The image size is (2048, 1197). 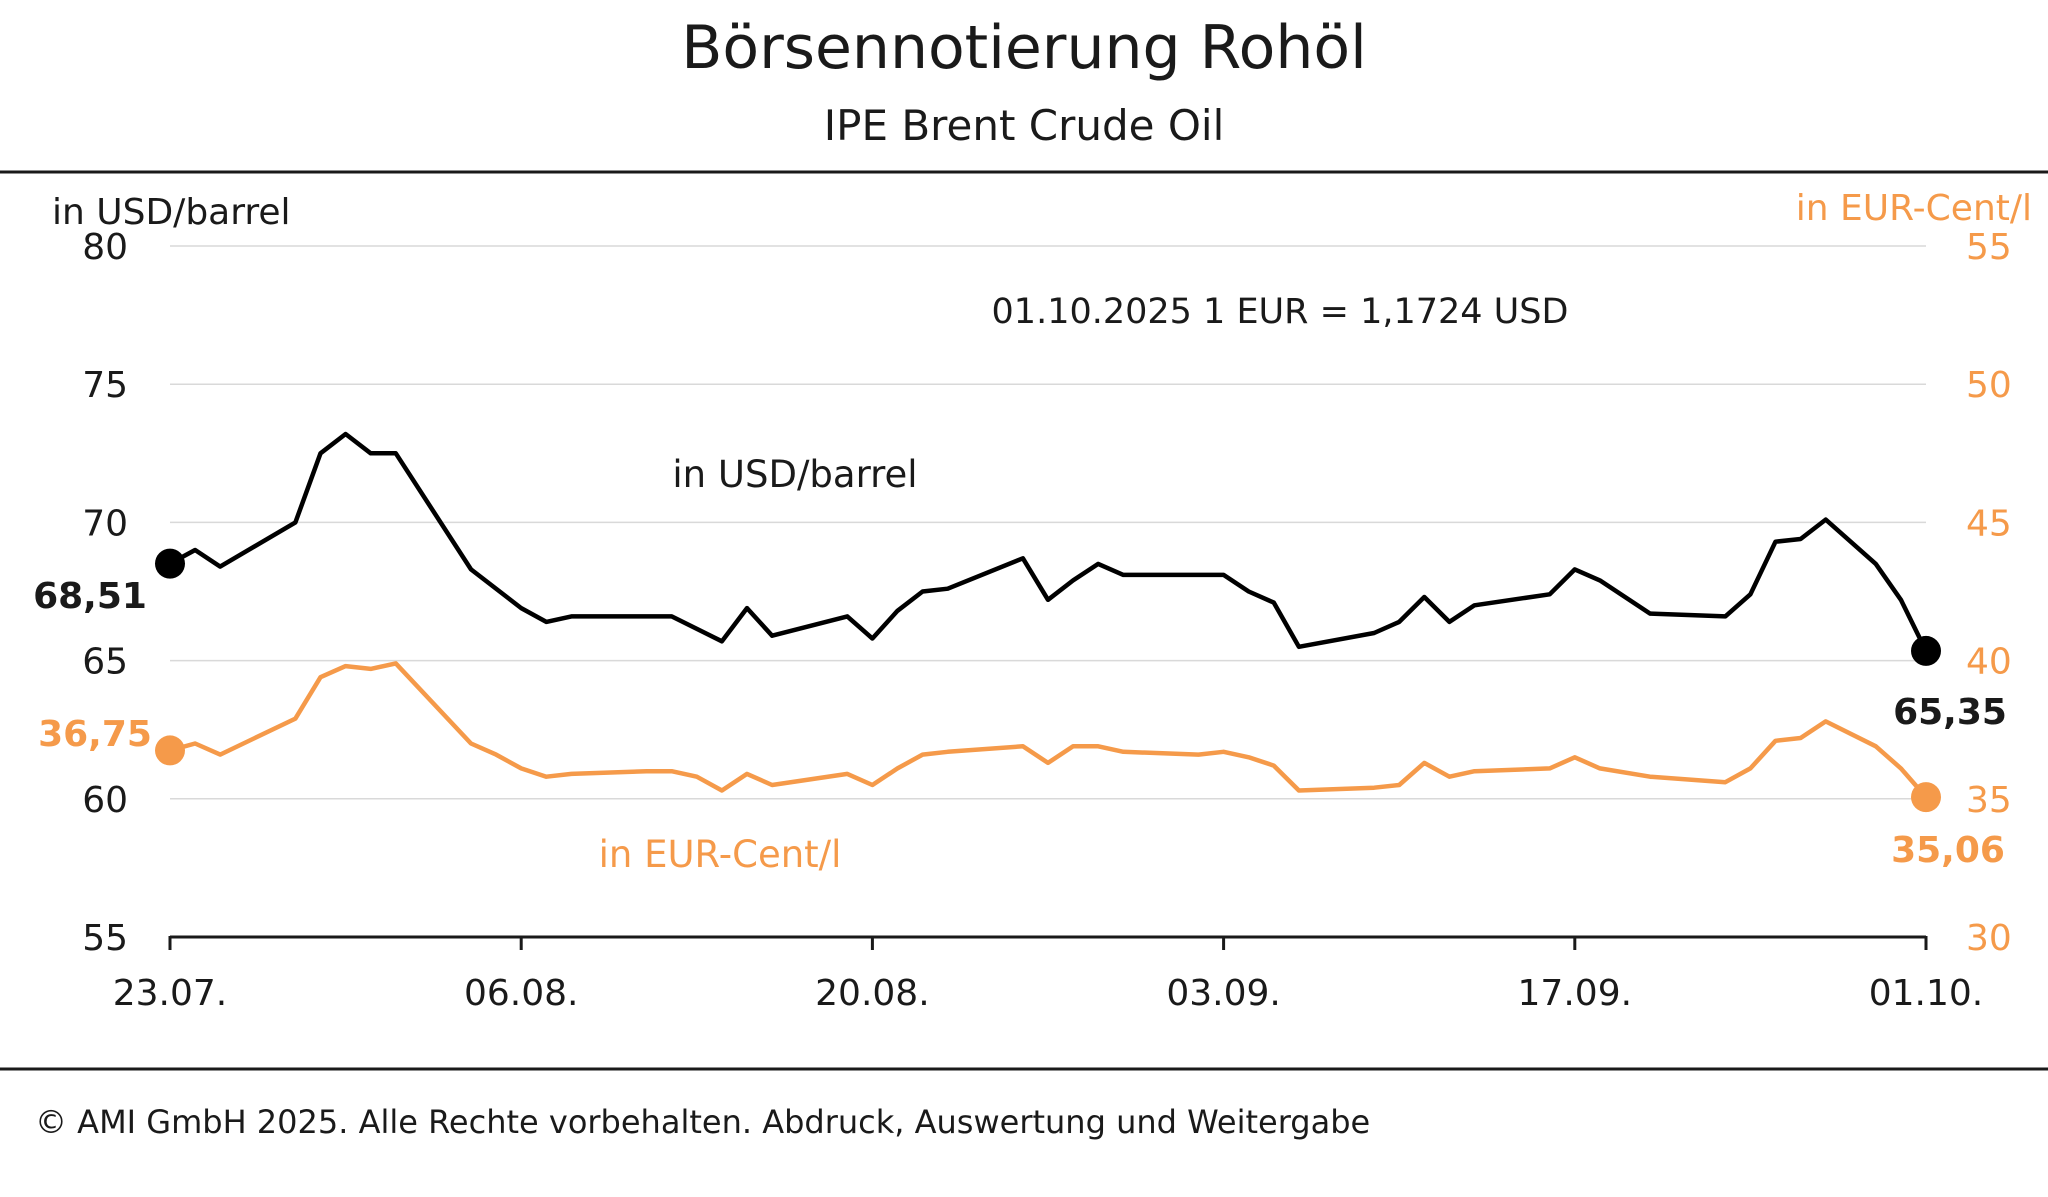 I want to click on eur-end-value: 35,06, so click(x=1948, y=850).